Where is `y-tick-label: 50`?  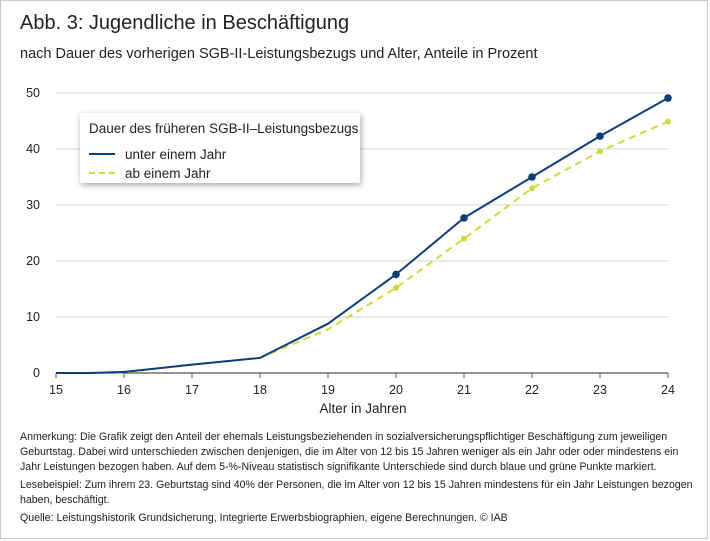 y-tick-label: 50 is located at coordinates (33, 93).